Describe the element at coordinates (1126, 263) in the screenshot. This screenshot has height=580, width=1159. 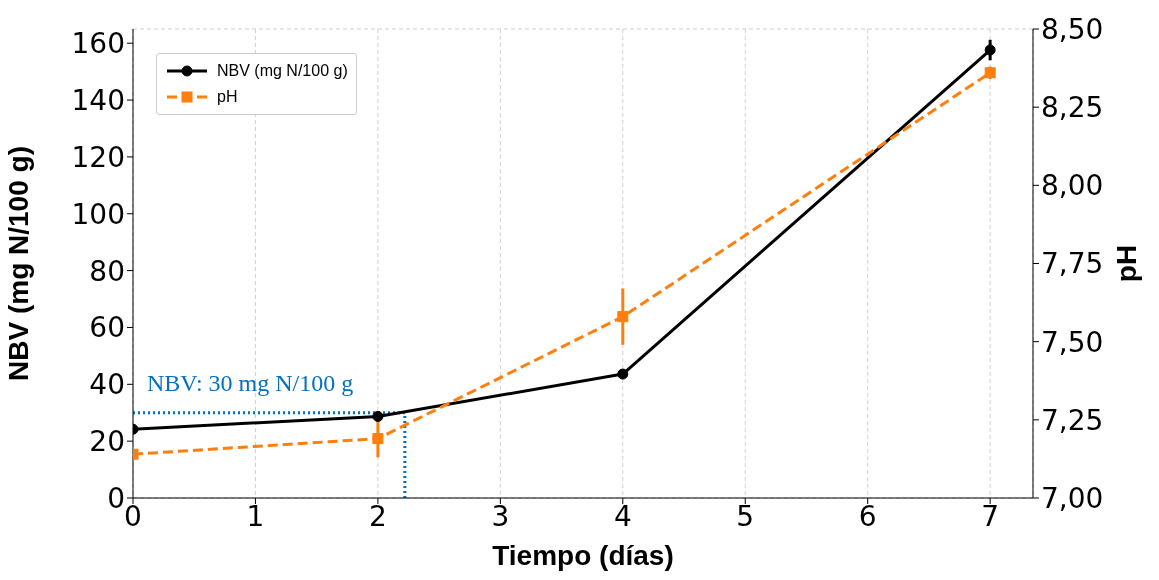
I see `y2-axis-title: pH` at that location.